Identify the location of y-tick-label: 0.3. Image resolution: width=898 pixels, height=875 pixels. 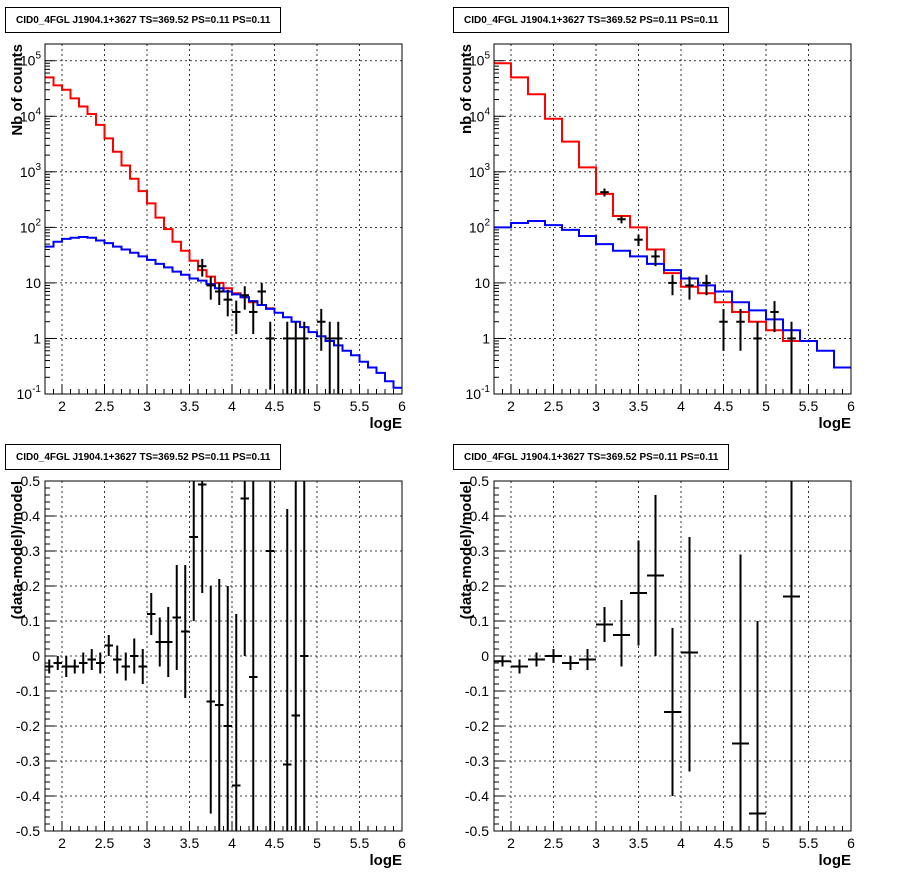
(31, 551).